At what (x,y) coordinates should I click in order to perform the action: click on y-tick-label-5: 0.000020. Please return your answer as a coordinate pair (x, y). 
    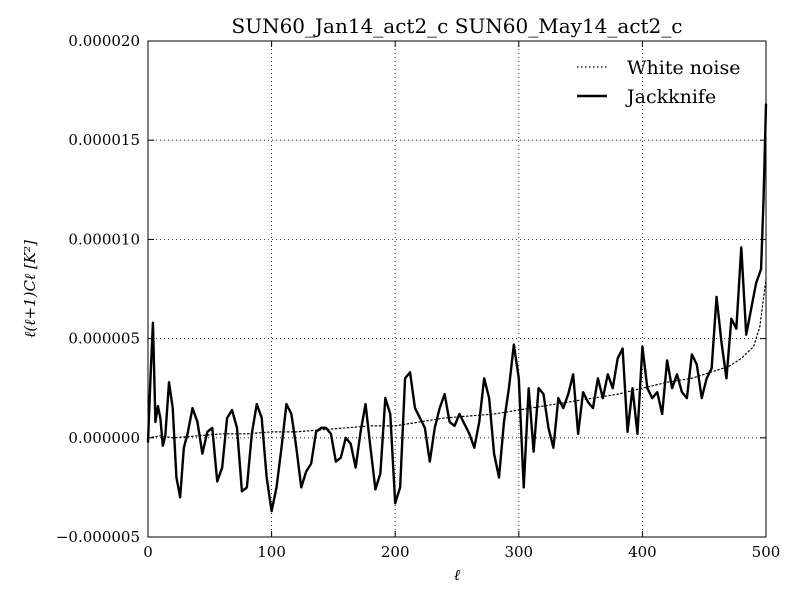
    Looking at the image, I should click on (104, 41).